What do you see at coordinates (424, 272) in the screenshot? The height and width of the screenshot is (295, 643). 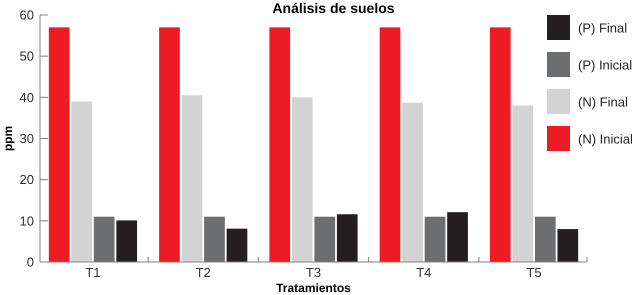 I see `x-tick-label: T4` at bounding box center [424, 272].